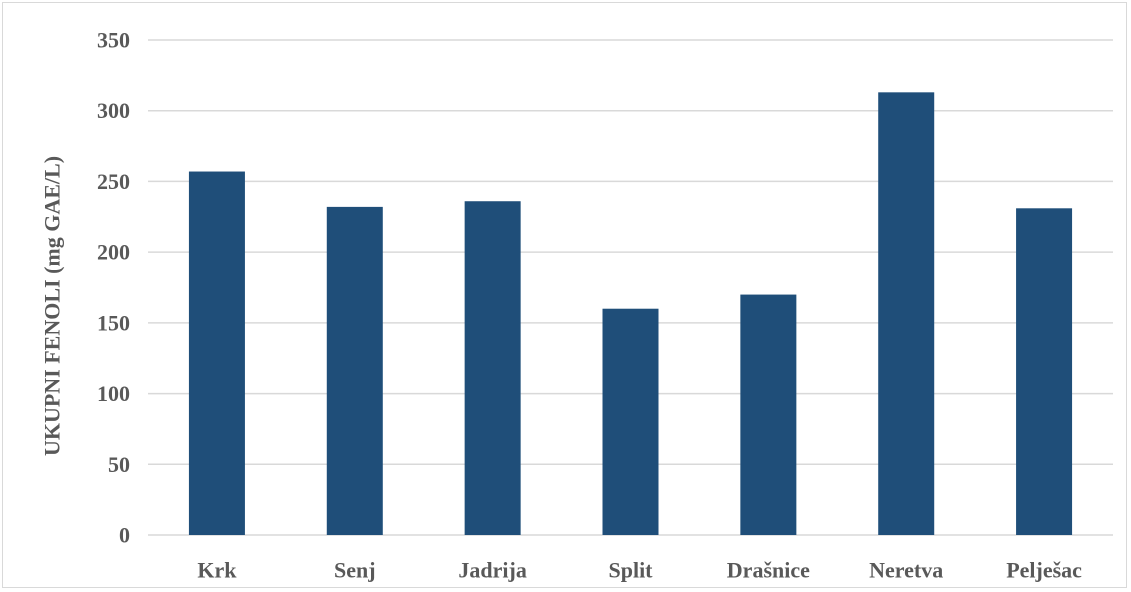 The image size is (1131, 592). What do you see at coordinates (1044, 372) in the screenshot?
I see `bar-pelješac` at bounding box center [1044, 372].